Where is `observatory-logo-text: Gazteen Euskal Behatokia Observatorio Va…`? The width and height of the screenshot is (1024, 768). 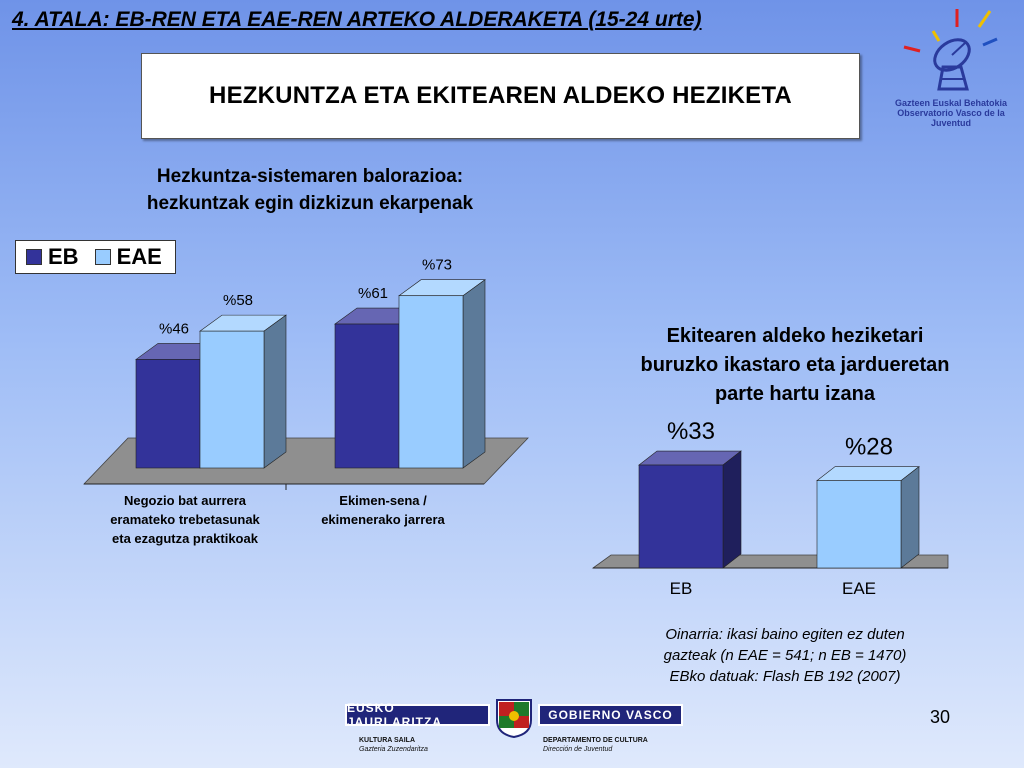
observatory-logo-text: Gazteen Euskal Behatokia Observatorio Va… is located at coordinates (951, 113).